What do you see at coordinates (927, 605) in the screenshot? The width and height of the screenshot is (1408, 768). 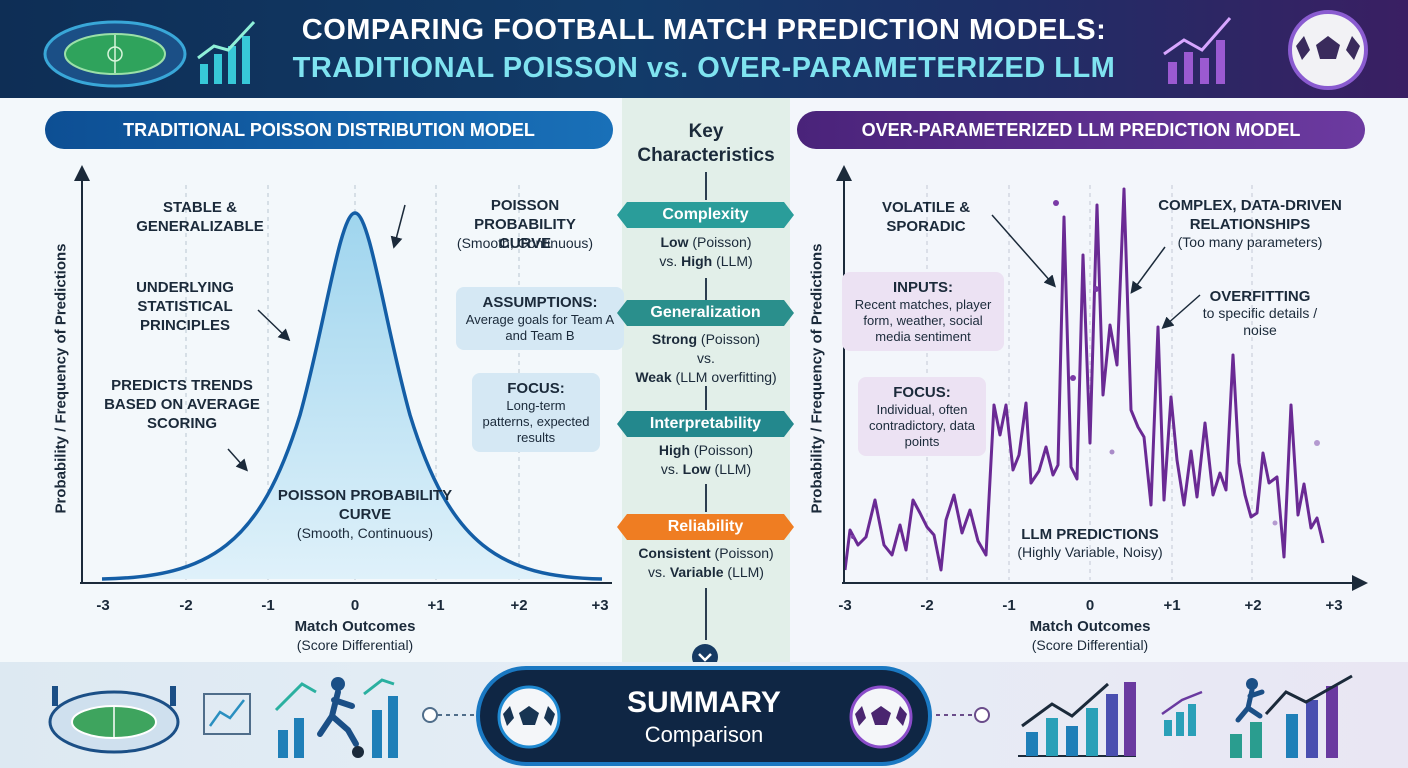 I see `right-tick: -2` at bounding box center [927, 605].